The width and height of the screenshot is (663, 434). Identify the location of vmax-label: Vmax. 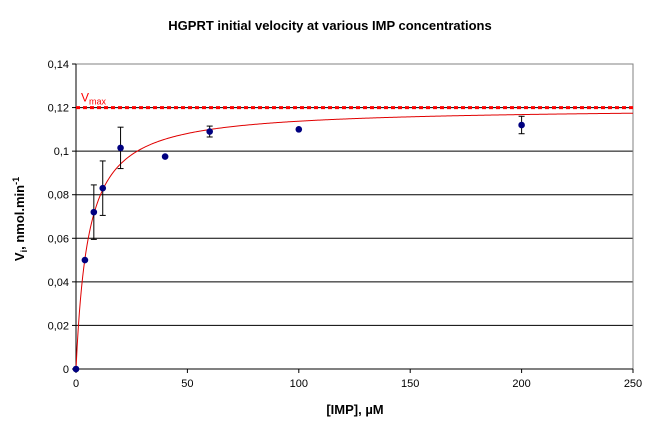
(94, 99).